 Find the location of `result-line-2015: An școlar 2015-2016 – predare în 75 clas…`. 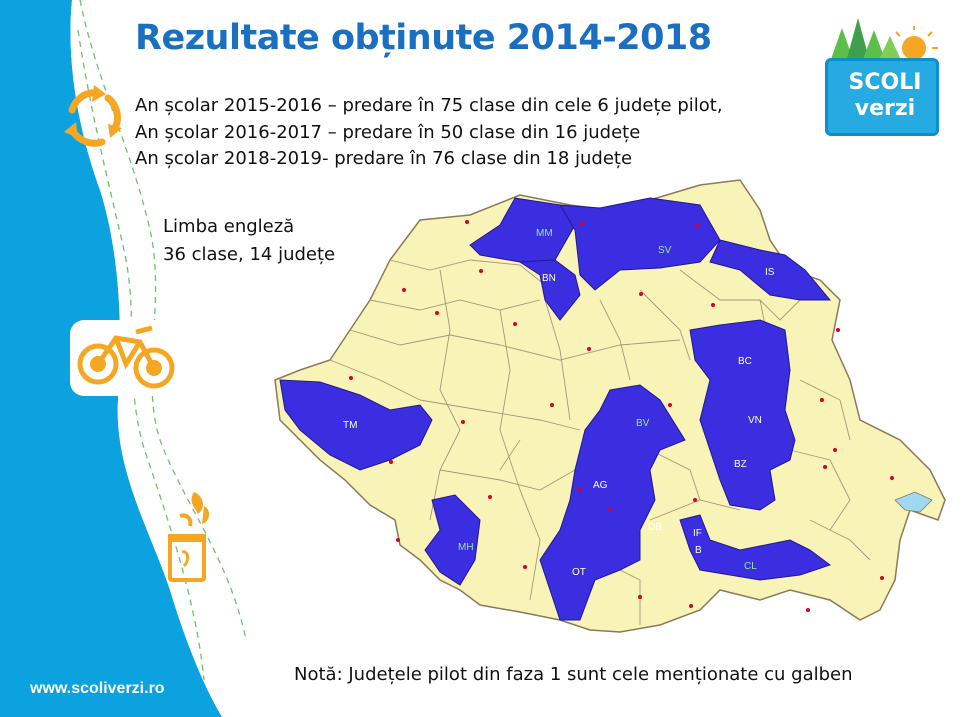

result-line-2015: An școlar 2015-2016 – predare în 75 clas… is located at coordinates (429, 105).